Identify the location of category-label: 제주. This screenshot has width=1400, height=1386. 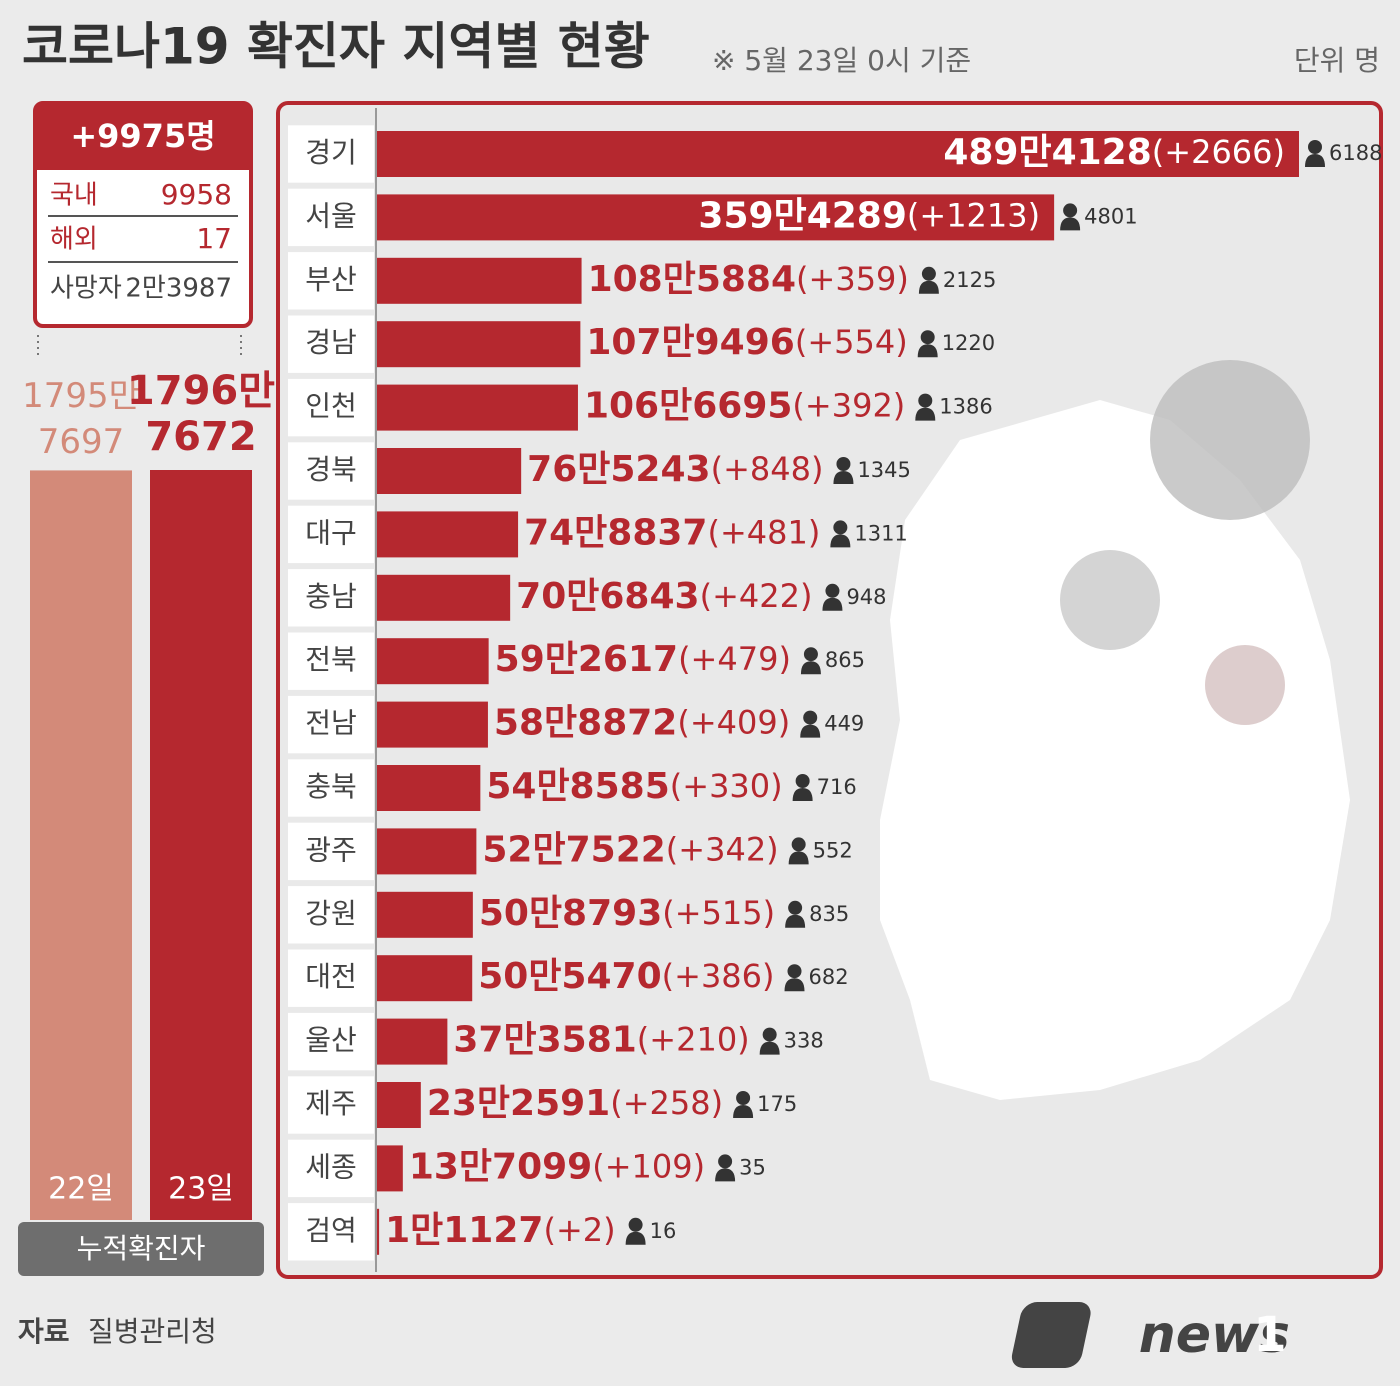
(331, 1103).